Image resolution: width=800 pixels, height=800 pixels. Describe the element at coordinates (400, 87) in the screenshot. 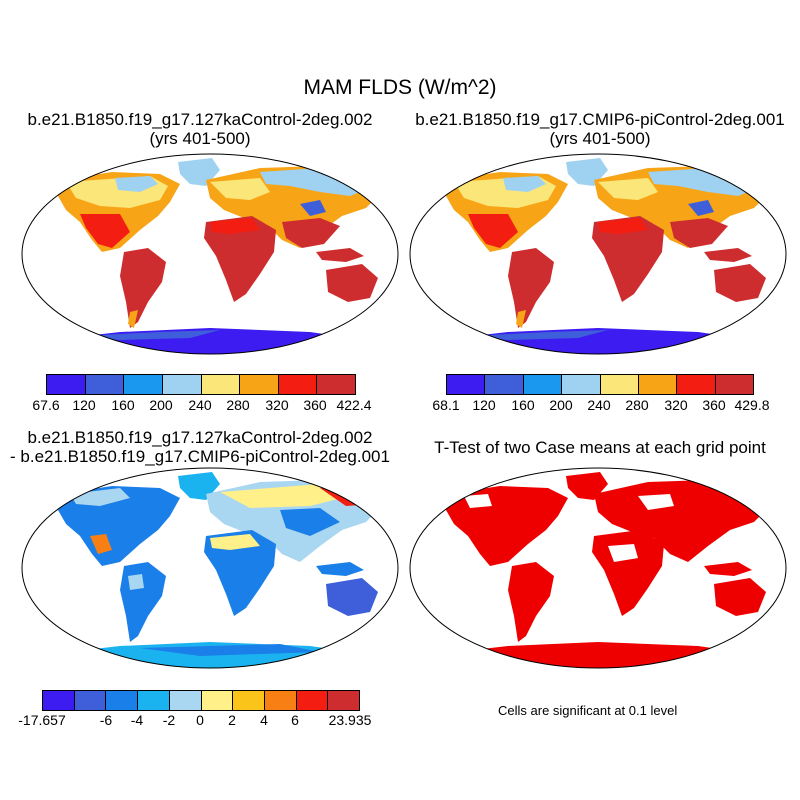

I see `figure-title: MAM FLDS (W/m^2)` at that location.